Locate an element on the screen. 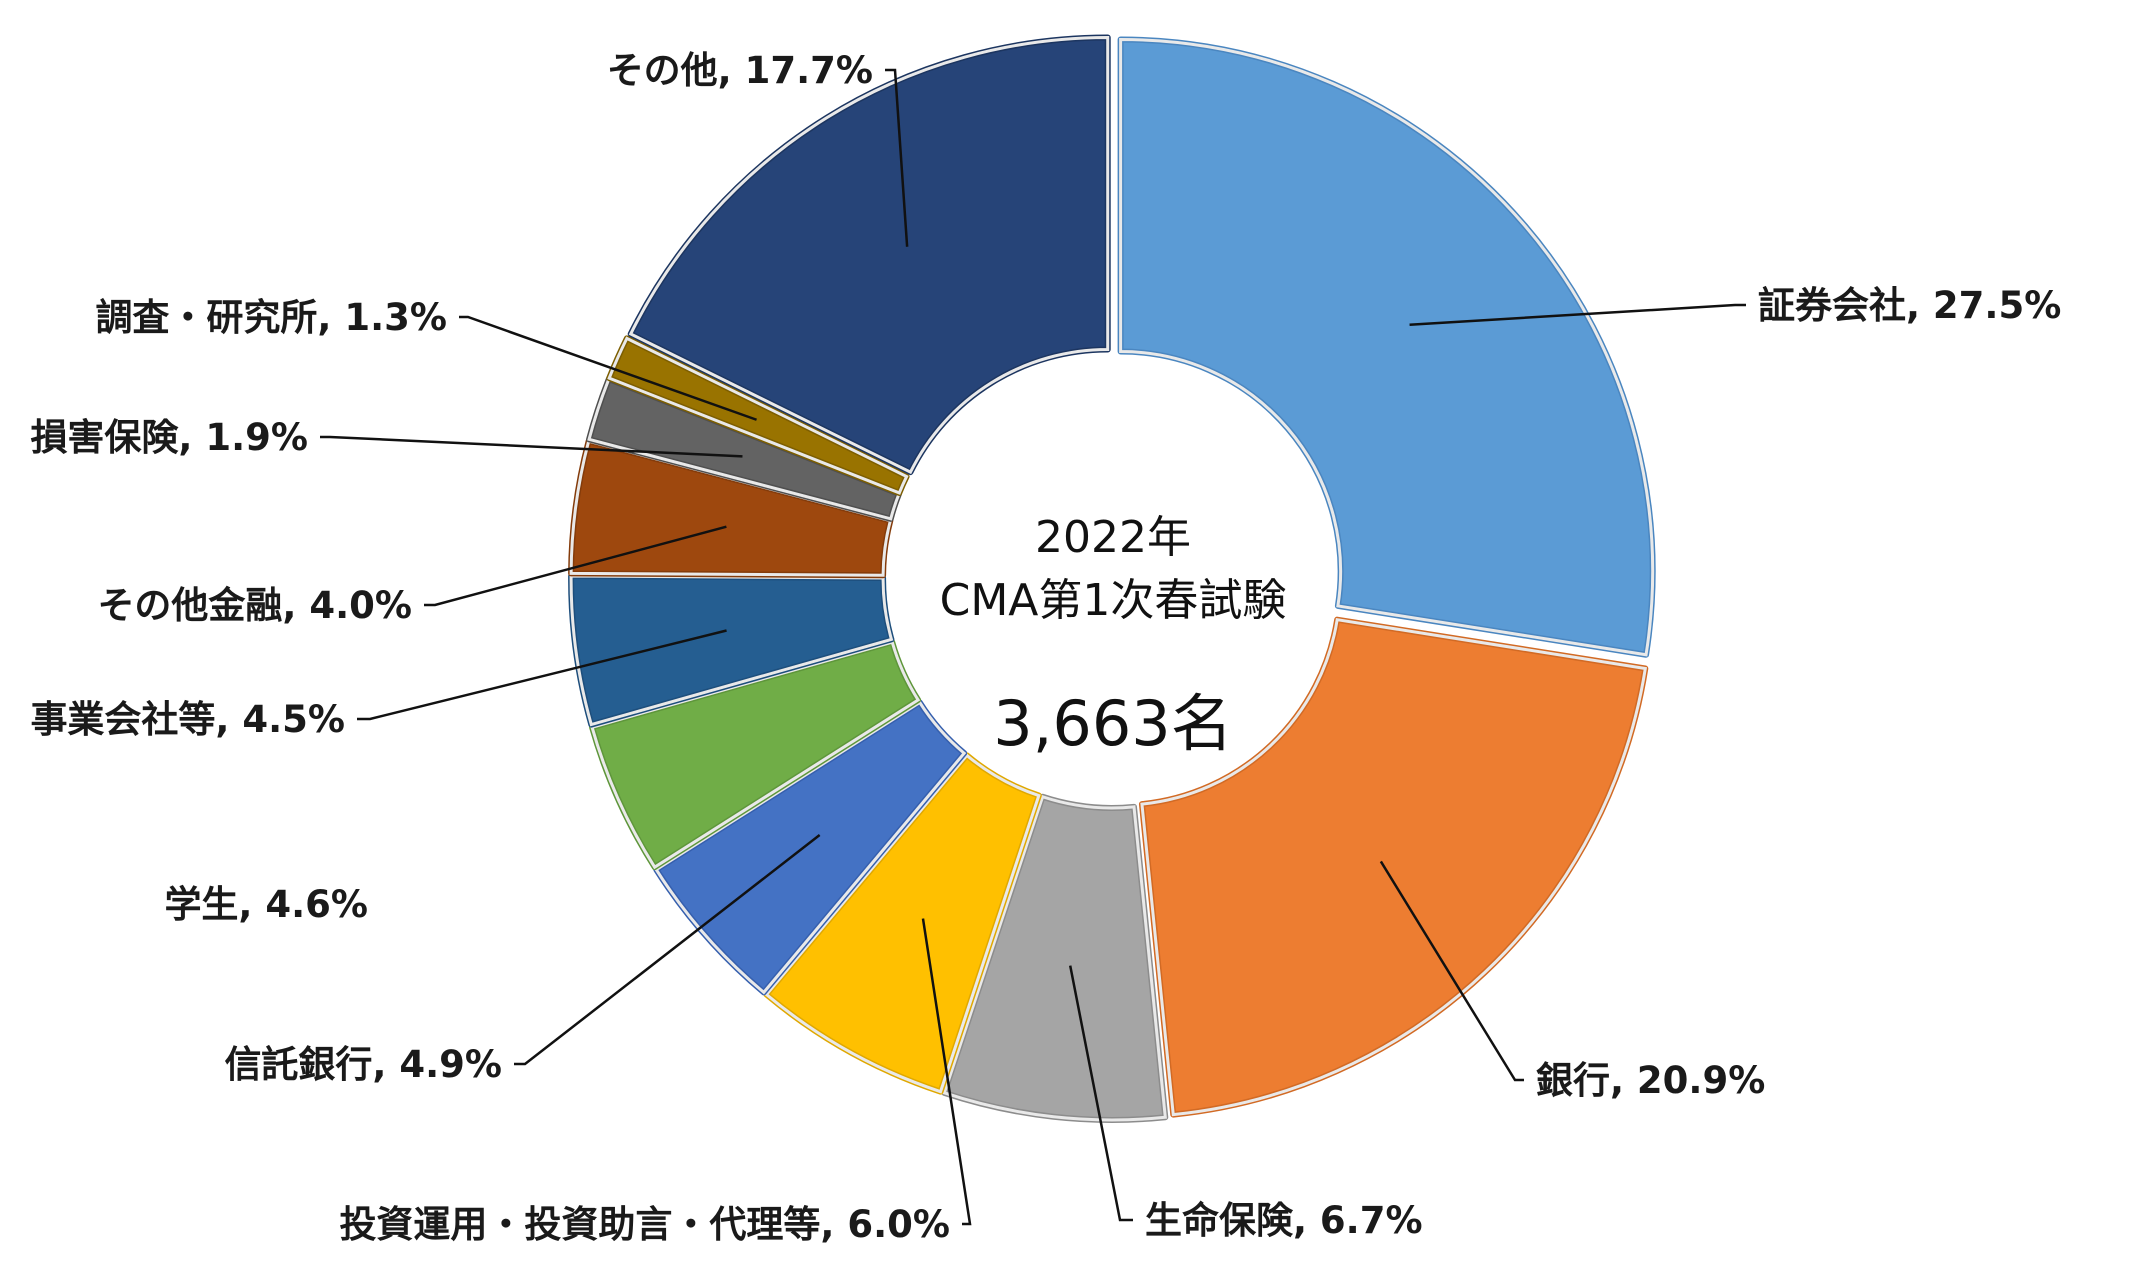  slice-label: 損害保険, 1.9% is located at coordinates (169, 437).